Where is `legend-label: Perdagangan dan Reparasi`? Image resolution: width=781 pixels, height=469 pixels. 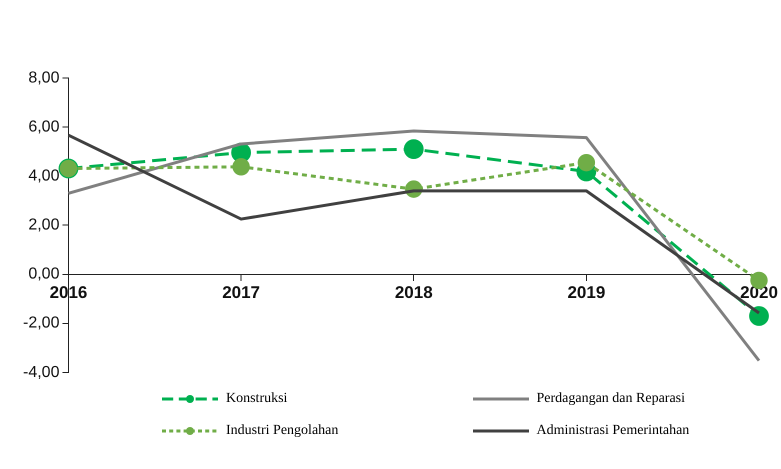
legend-label: Perdagangan dan Reparasi is located at coordinates (610, 399).